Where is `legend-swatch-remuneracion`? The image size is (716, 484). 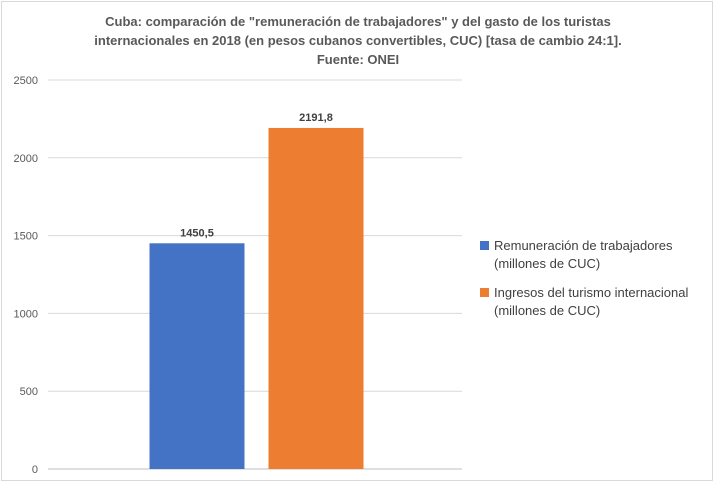
legend-swatch-remuneracion is located at coordinates (484, 245).